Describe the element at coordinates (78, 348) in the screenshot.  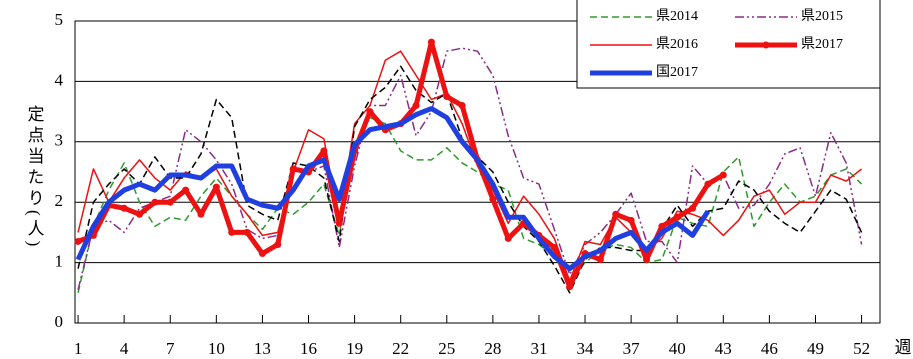
I see `x-tick-label: 1` at that location.